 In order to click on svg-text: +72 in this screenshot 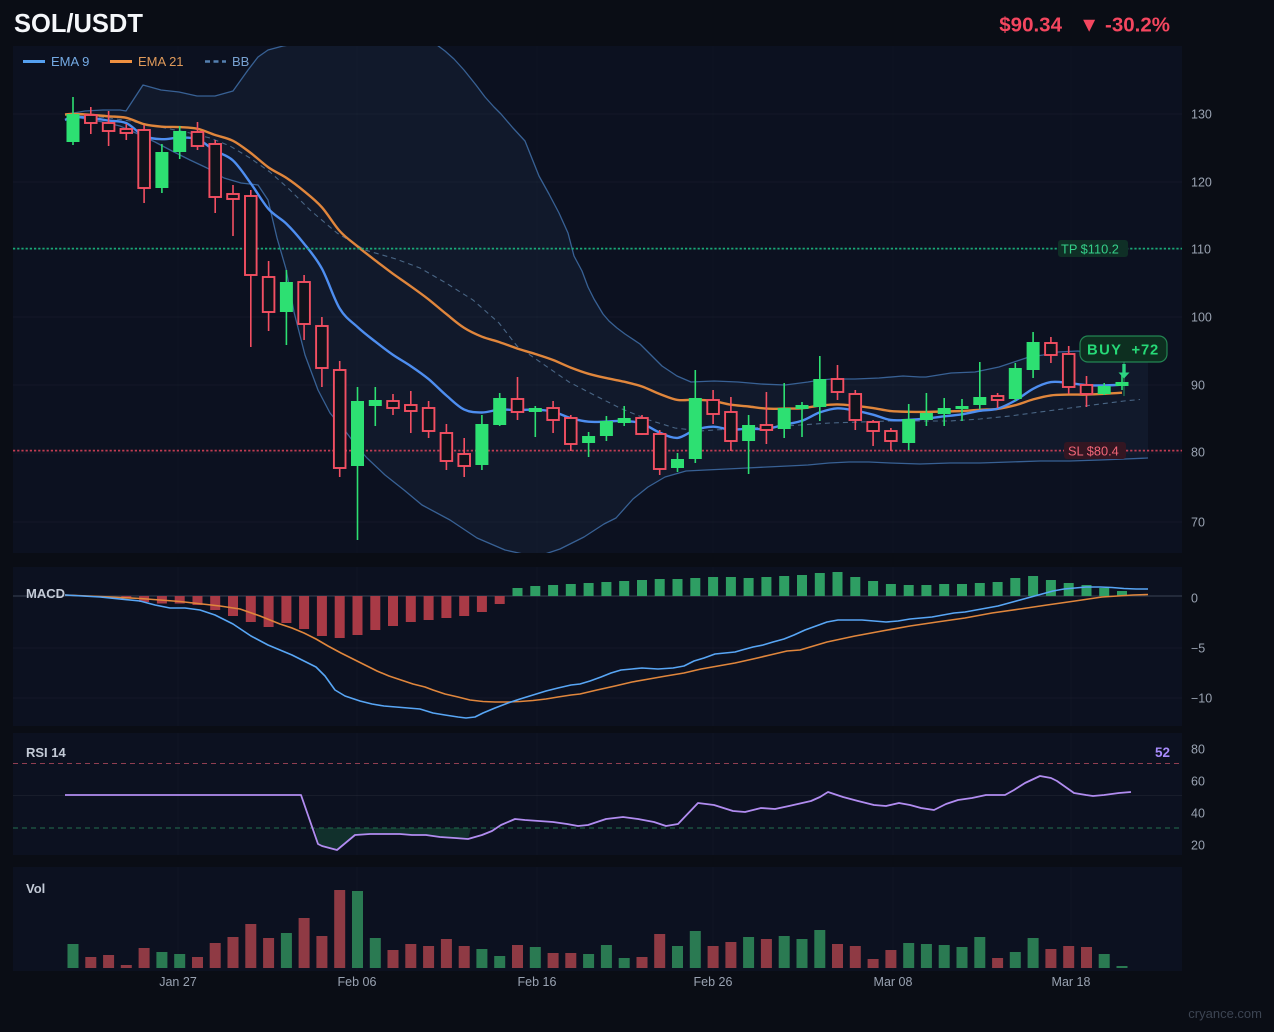, I will do `click(1146, 351)`.